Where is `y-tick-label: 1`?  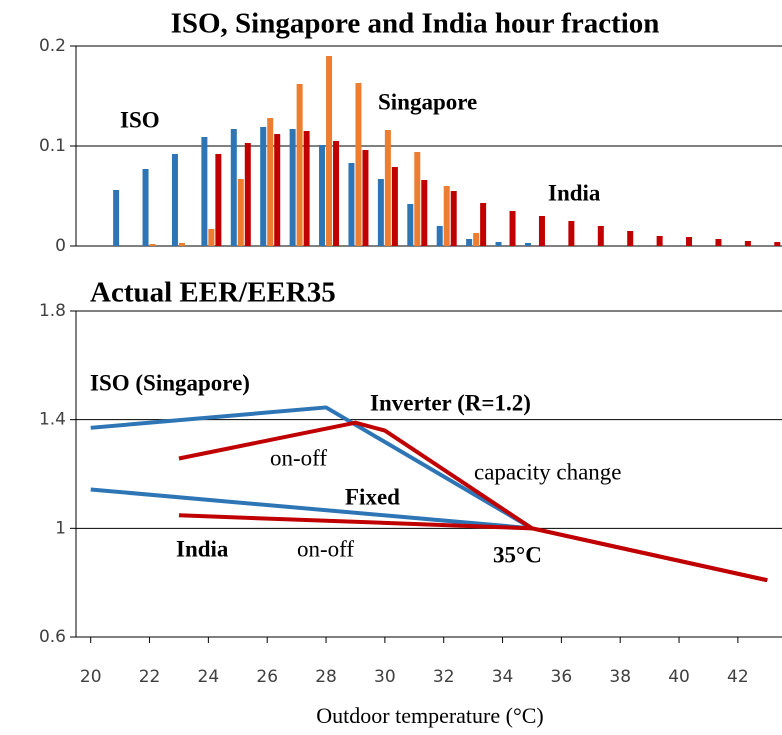
y-tick-label: 1 is located at coordinates (60, 528).